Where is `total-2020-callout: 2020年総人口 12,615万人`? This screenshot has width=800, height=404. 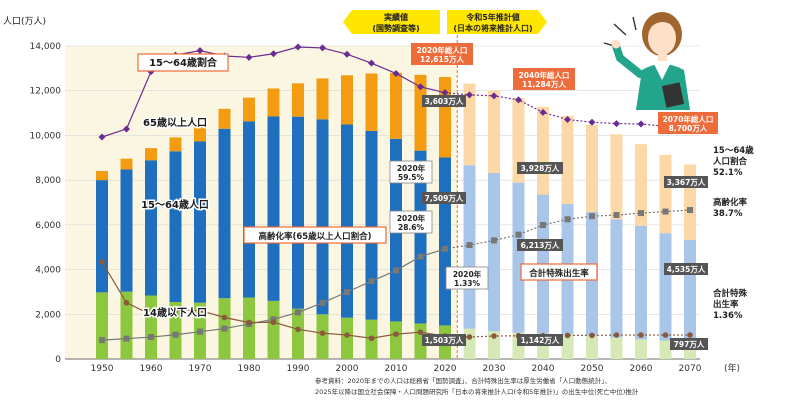 total-2020-callout: 2020年総人口 12,615万人 is located at coordinates (442, 54).